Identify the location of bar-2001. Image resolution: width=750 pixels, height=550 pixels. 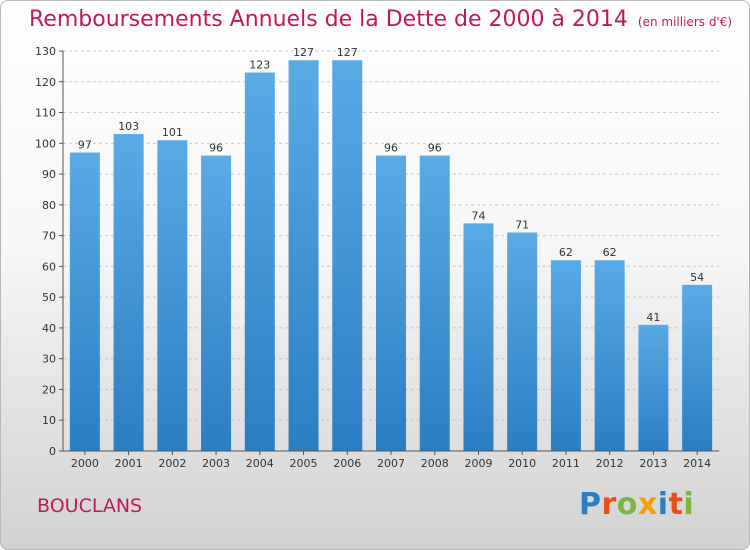
(128, 293).